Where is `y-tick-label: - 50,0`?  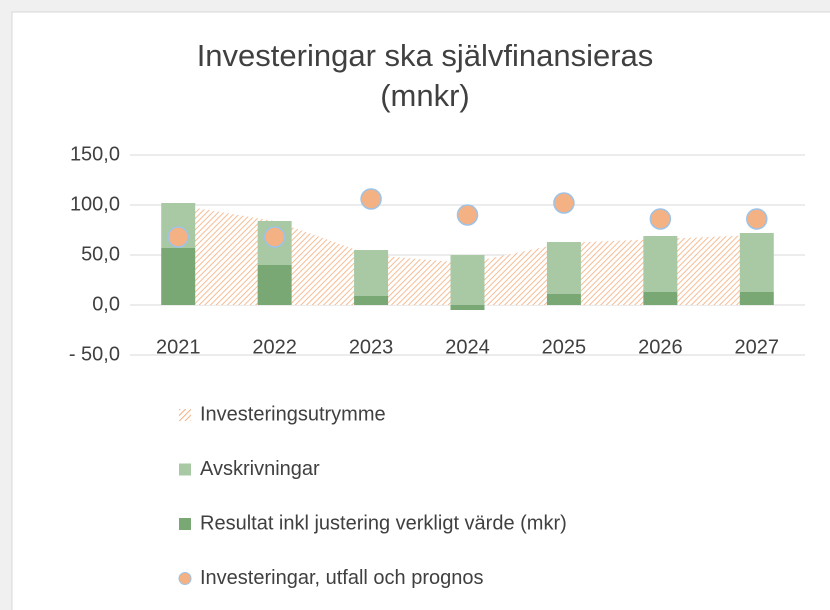
y-tick-label: - 50,0 is located at coordinates (94, 354).